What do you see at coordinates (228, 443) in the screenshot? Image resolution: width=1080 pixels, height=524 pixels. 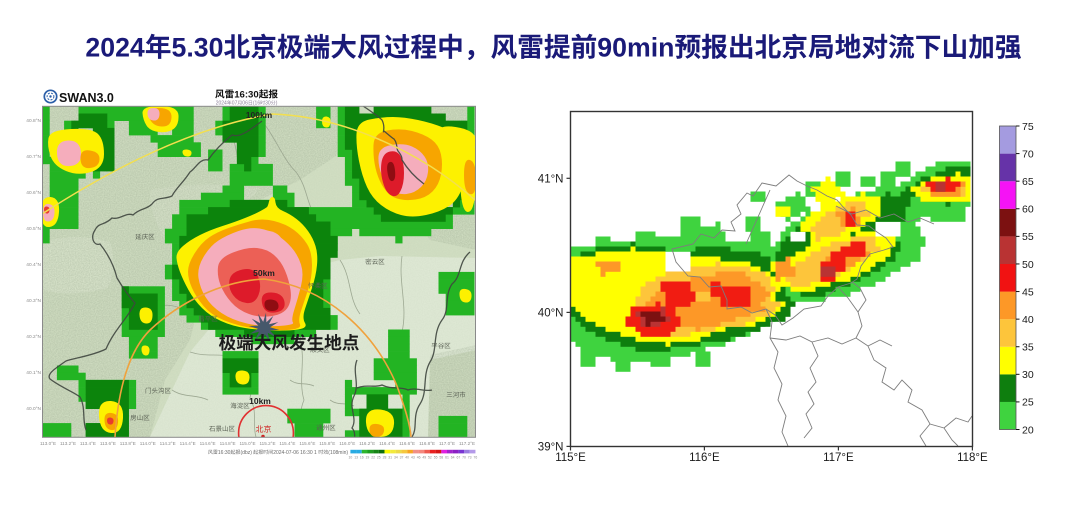 I see `svg-text: 114.8°E` at bounding box center [228, 443].